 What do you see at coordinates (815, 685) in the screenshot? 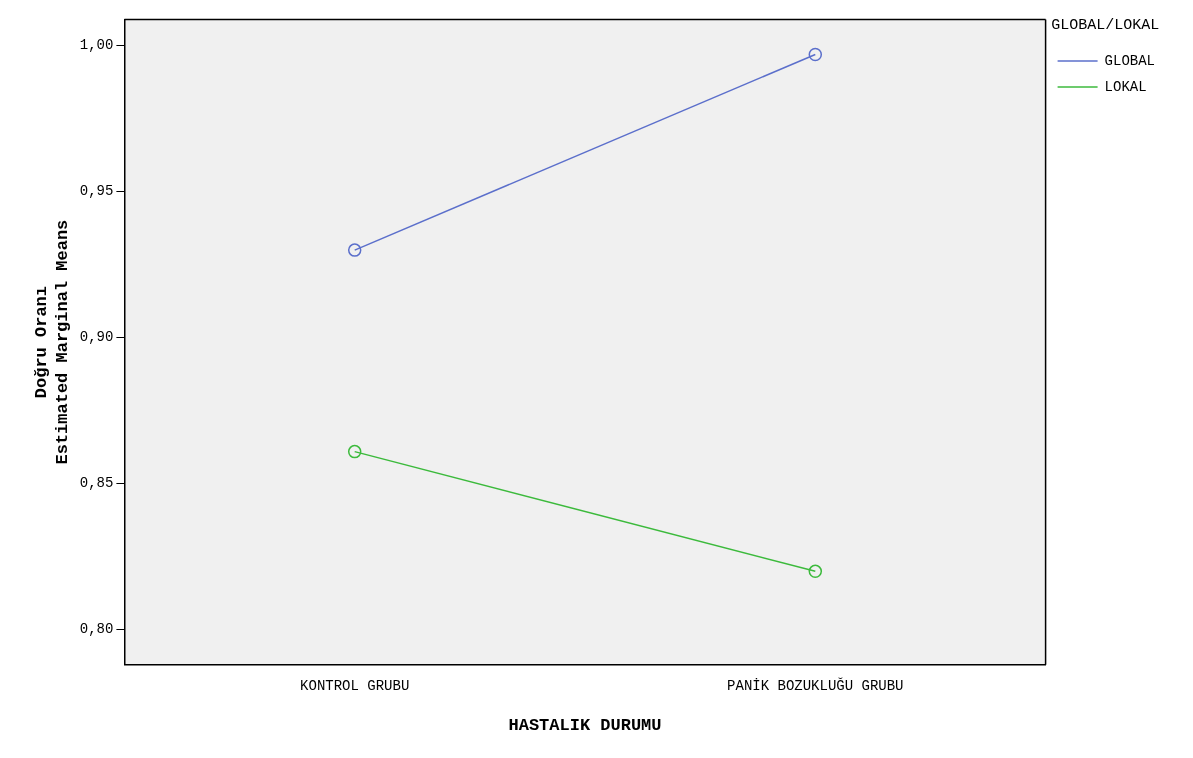
I see `x-tick-label: PANİK BOZUKLUĞU GRUBU` at bounding box center [815, 685].